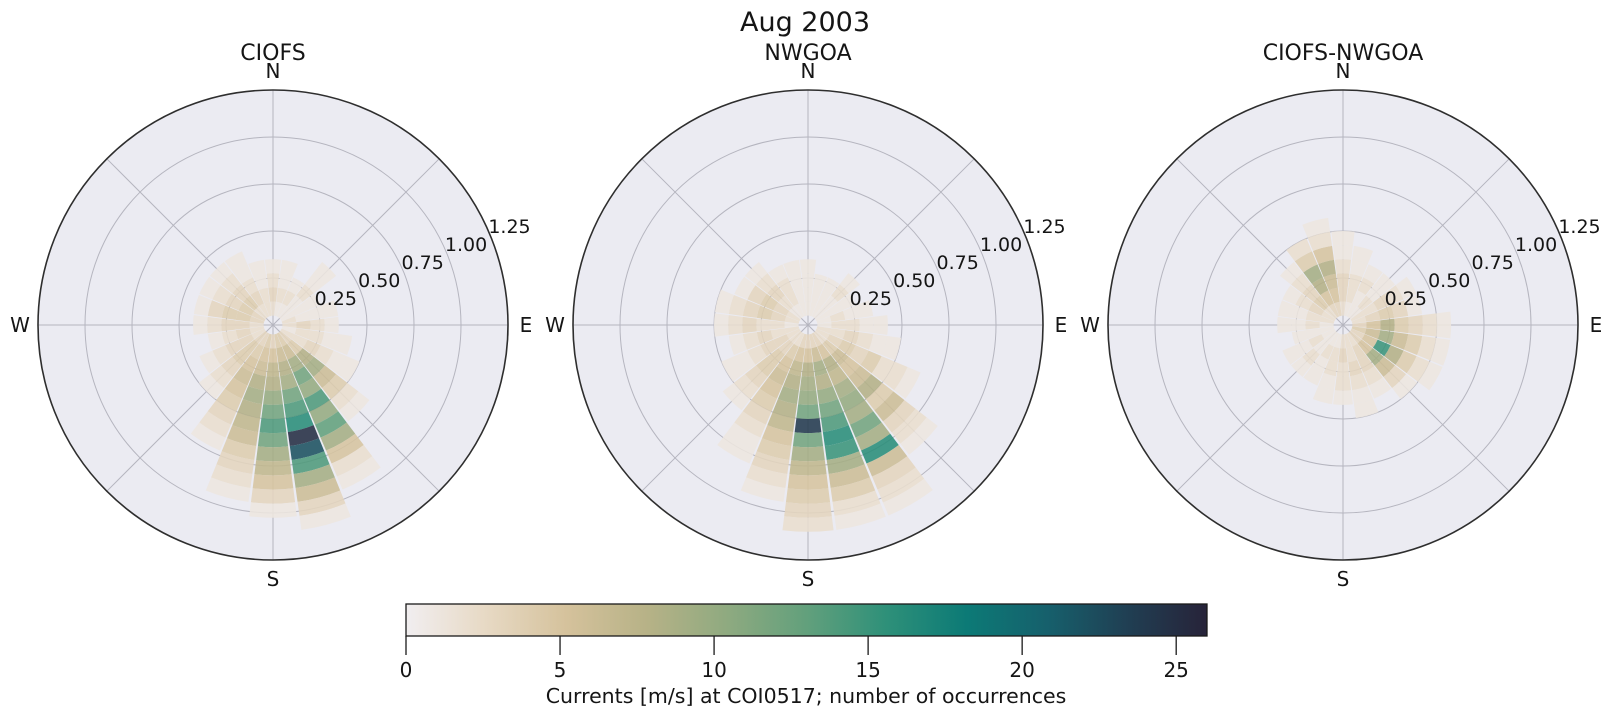 The width and height of the screenshot is (1611, 724). I want to click on radial-tick-label: 0.75, so click(423, 263).